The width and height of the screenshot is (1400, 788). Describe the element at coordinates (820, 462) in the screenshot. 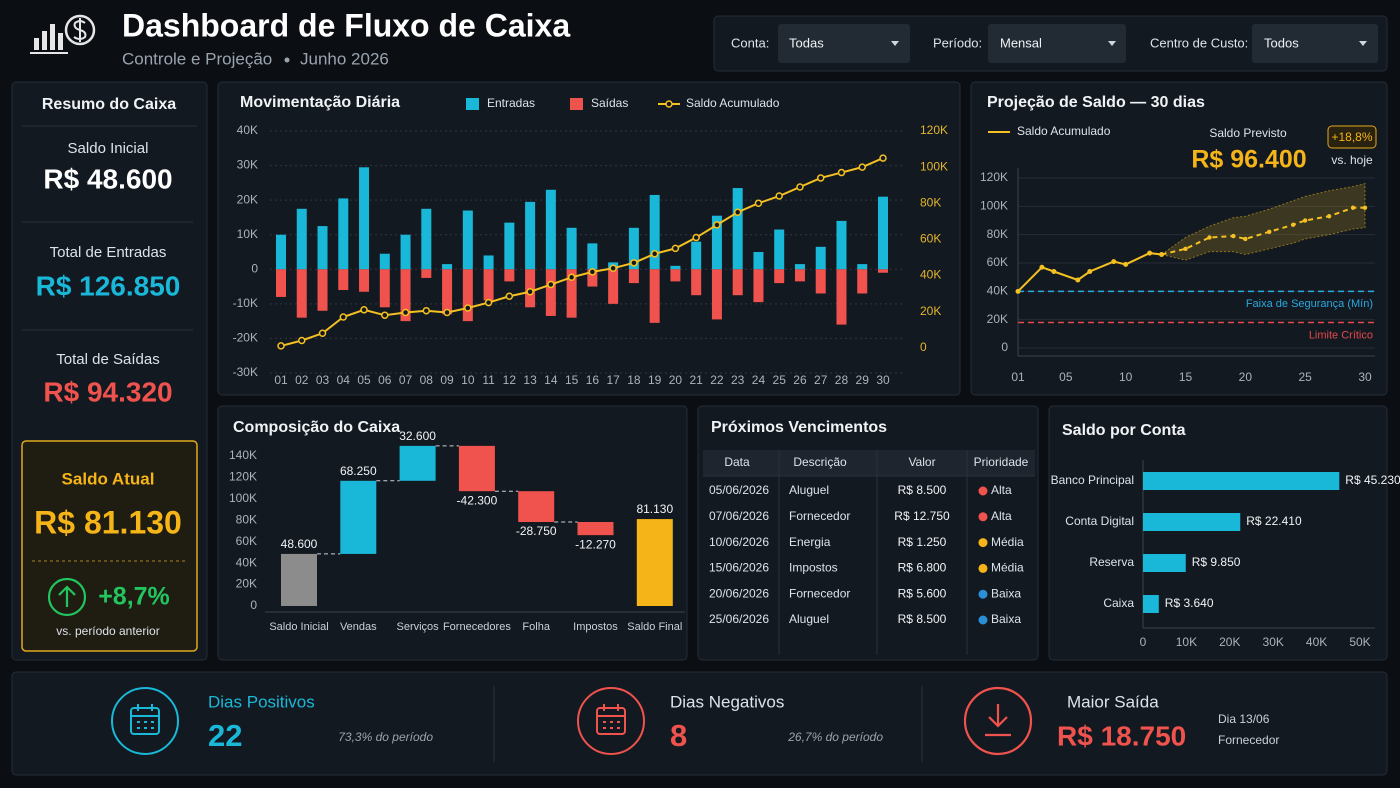

I see `column-header: Descrição` at that location.